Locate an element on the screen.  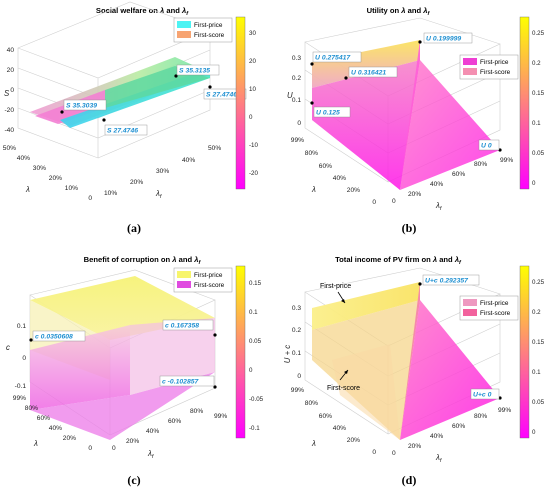
annotation-label: First-score is located at coordinates (343, 388).